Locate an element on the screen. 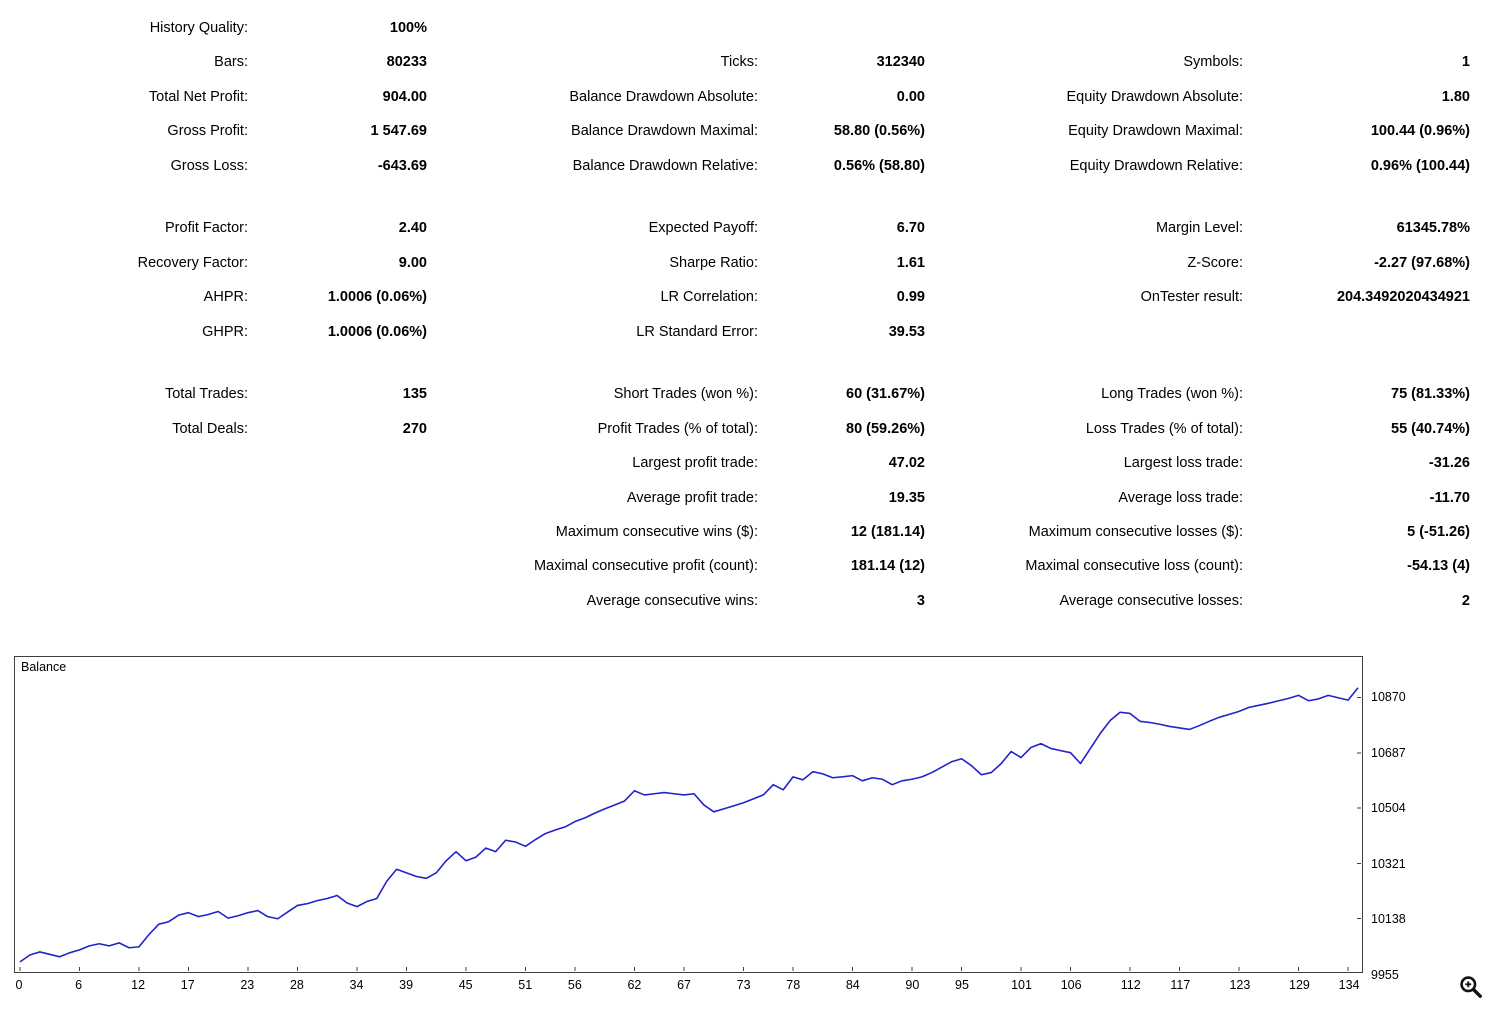 The height and width of the screenshot is (1016, 1500). stat-value: 0.99 is located at coordinates (910, 297).